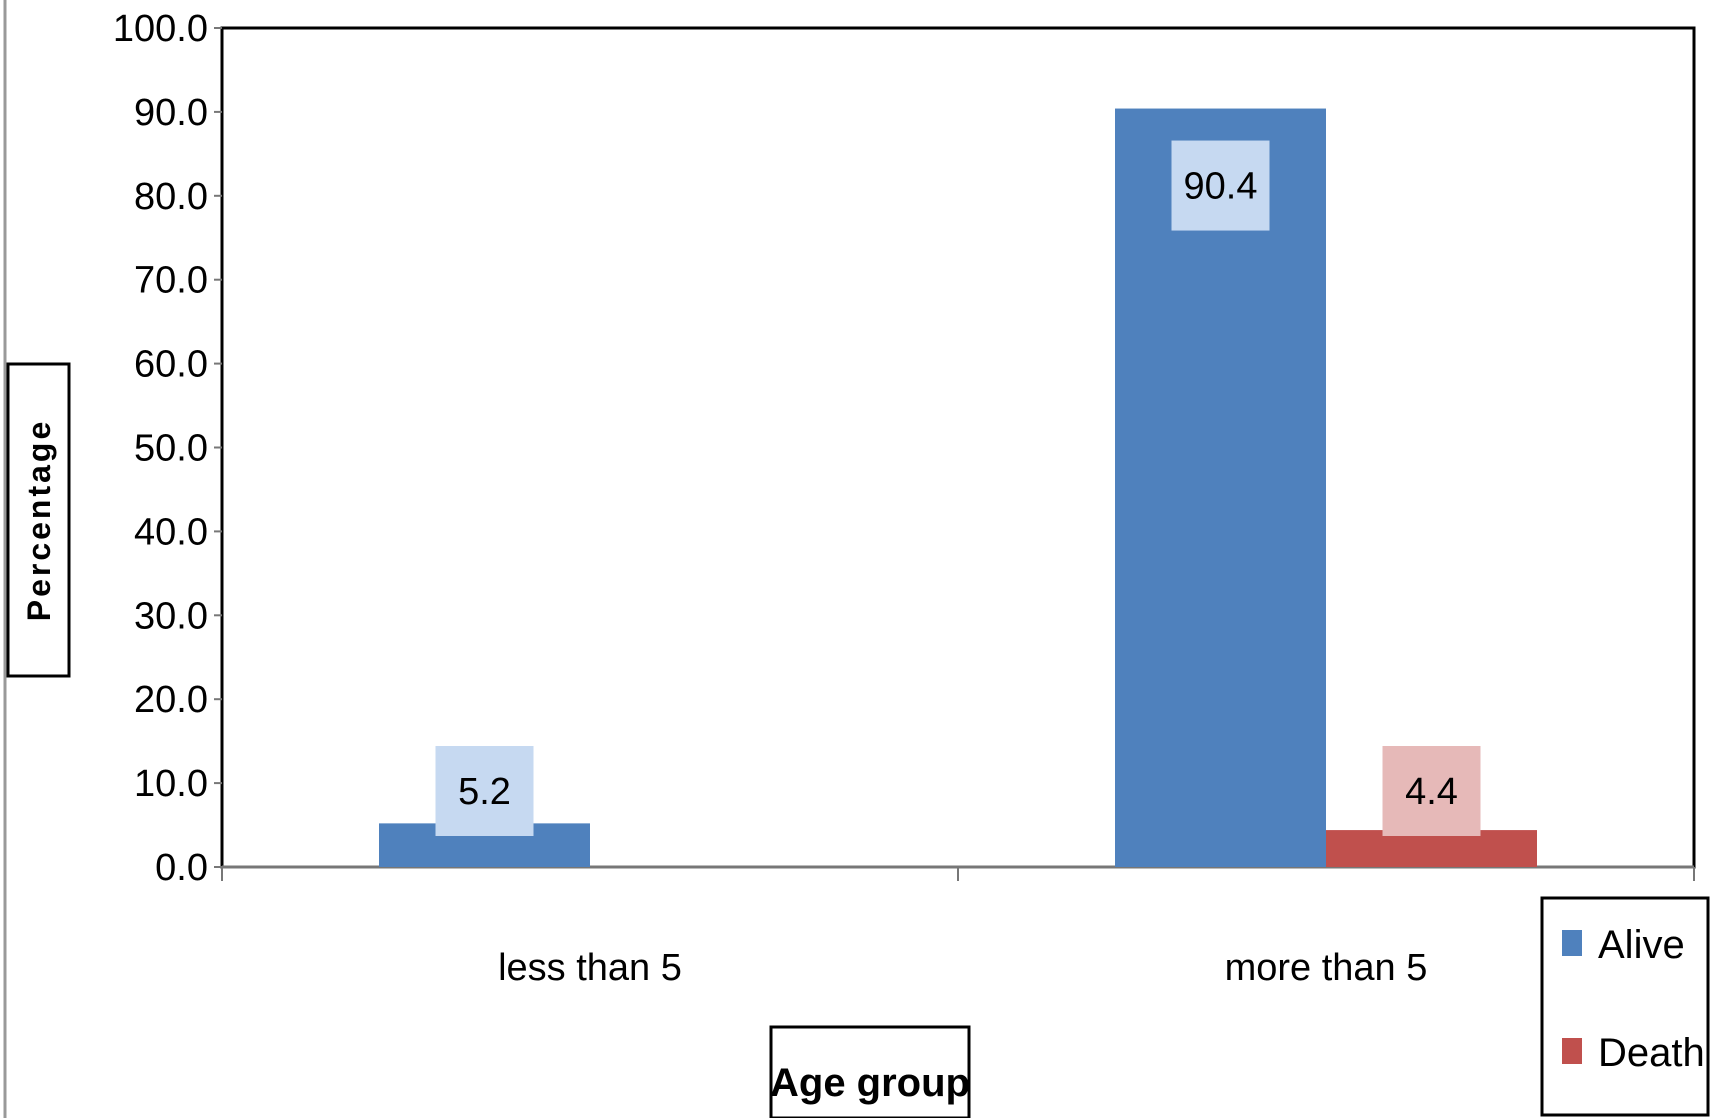 The height and width of the screenshot is (1118, 1710). I want to click on x-category-label: more than 5, so click(1326, 968).